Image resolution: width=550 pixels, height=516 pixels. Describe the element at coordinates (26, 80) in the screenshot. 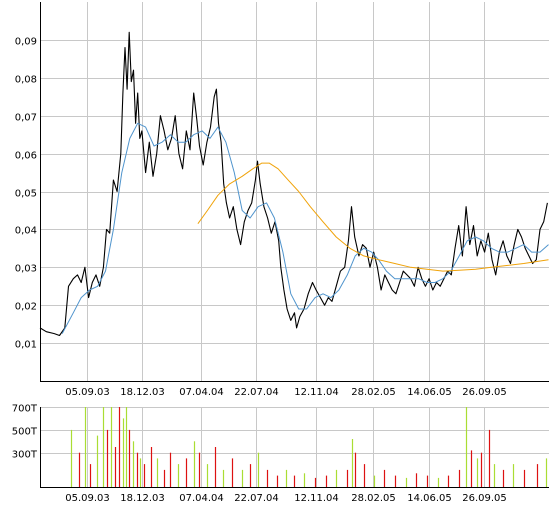

I see `price-y-tick-label: 0,08` at that location.